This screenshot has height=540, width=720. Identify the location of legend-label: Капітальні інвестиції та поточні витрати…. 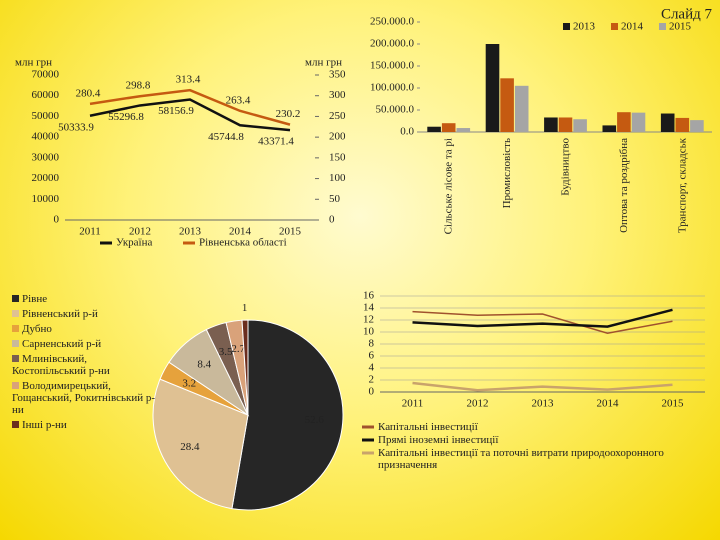
(521, 459).